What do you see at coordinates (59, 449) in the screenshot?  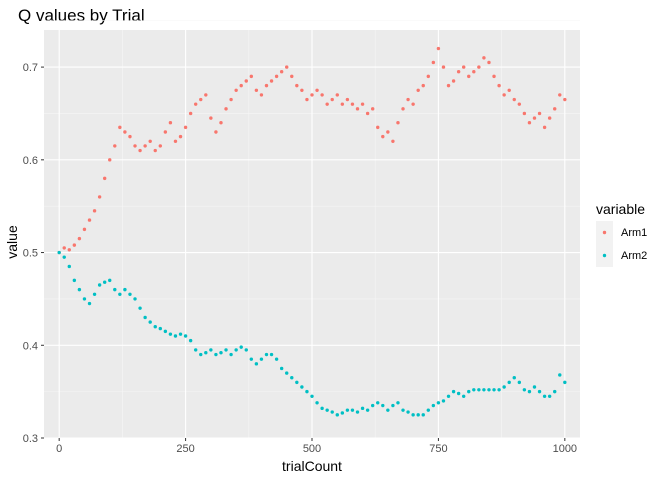 I see `x-tick-label: 0` at bounding box center [59, 449].